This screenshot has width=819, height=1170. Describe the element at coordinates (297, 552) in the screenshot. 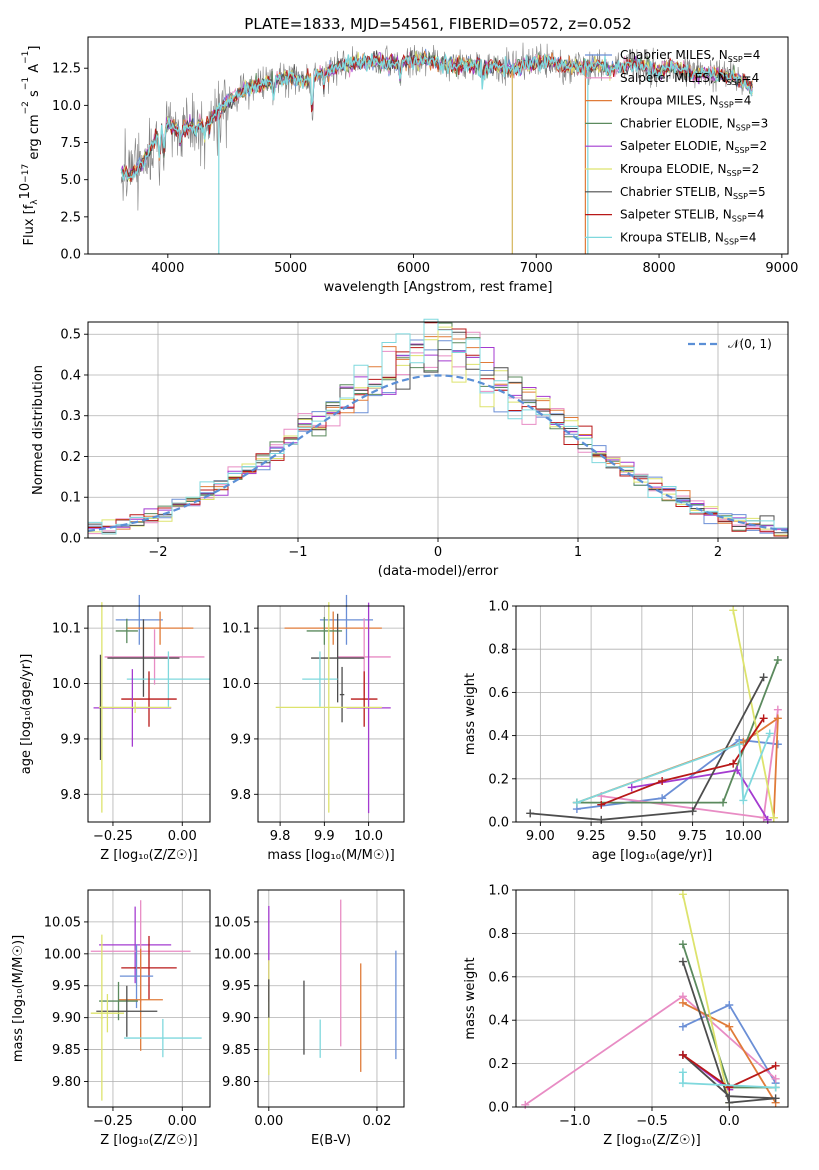

I see `x-tick-label: −1` at that location.